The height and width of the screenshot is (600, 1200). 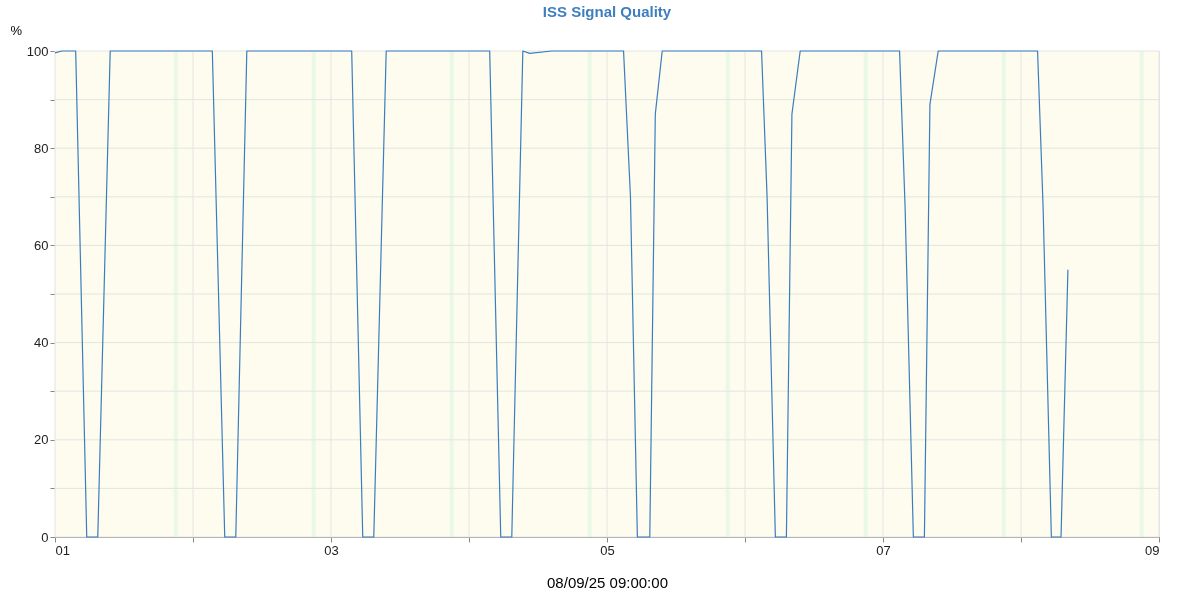 What do you see at coordinates (883, 550) in the screenshot?
I see `x-tick-label: 07` at bounding box center [883, 550].